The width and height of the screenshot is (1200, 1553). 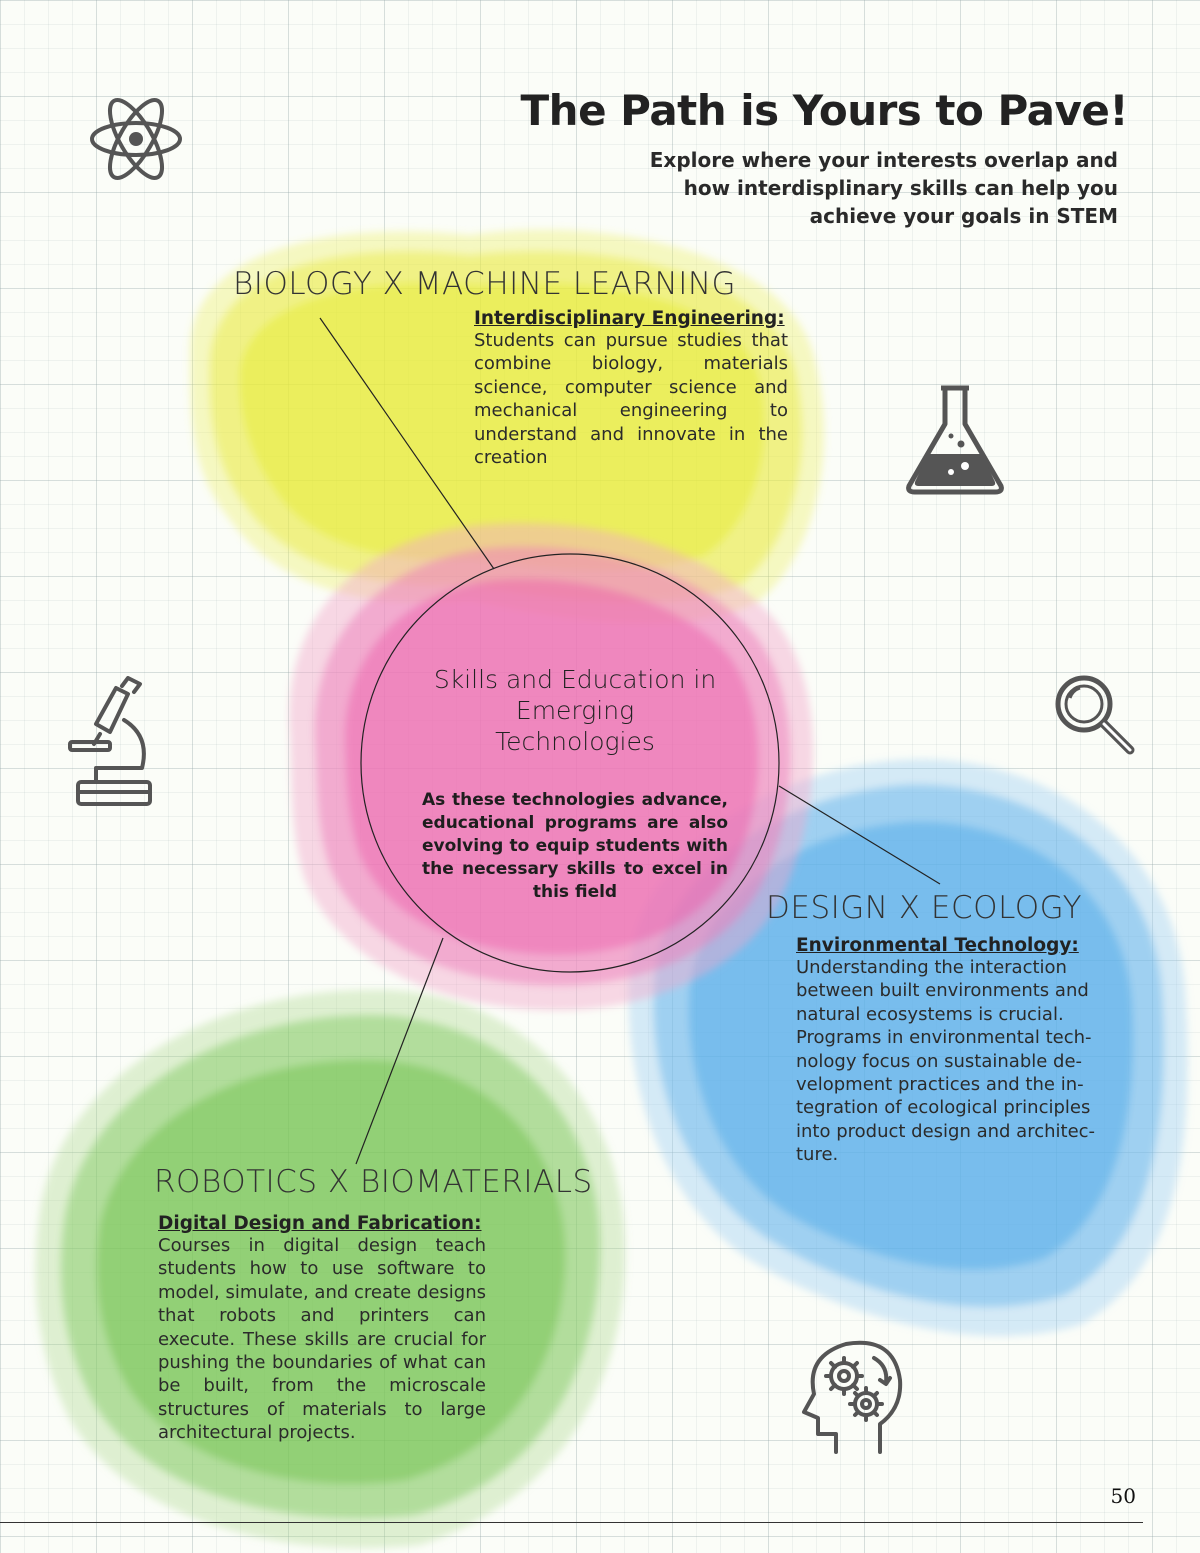 I want to click on connector-line-robotics, so click(x=399, y=1051).